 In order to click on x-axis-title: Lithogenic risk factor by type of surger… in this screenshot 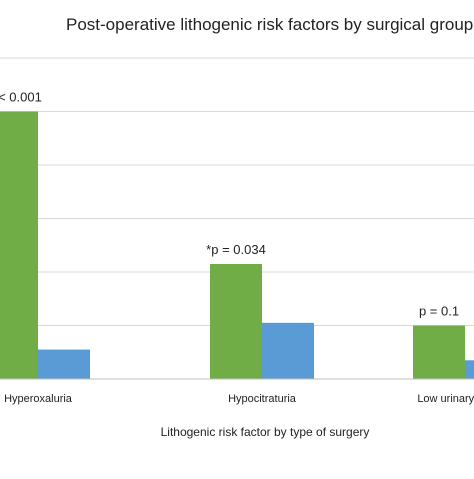, I will do `click(265, 432)`.